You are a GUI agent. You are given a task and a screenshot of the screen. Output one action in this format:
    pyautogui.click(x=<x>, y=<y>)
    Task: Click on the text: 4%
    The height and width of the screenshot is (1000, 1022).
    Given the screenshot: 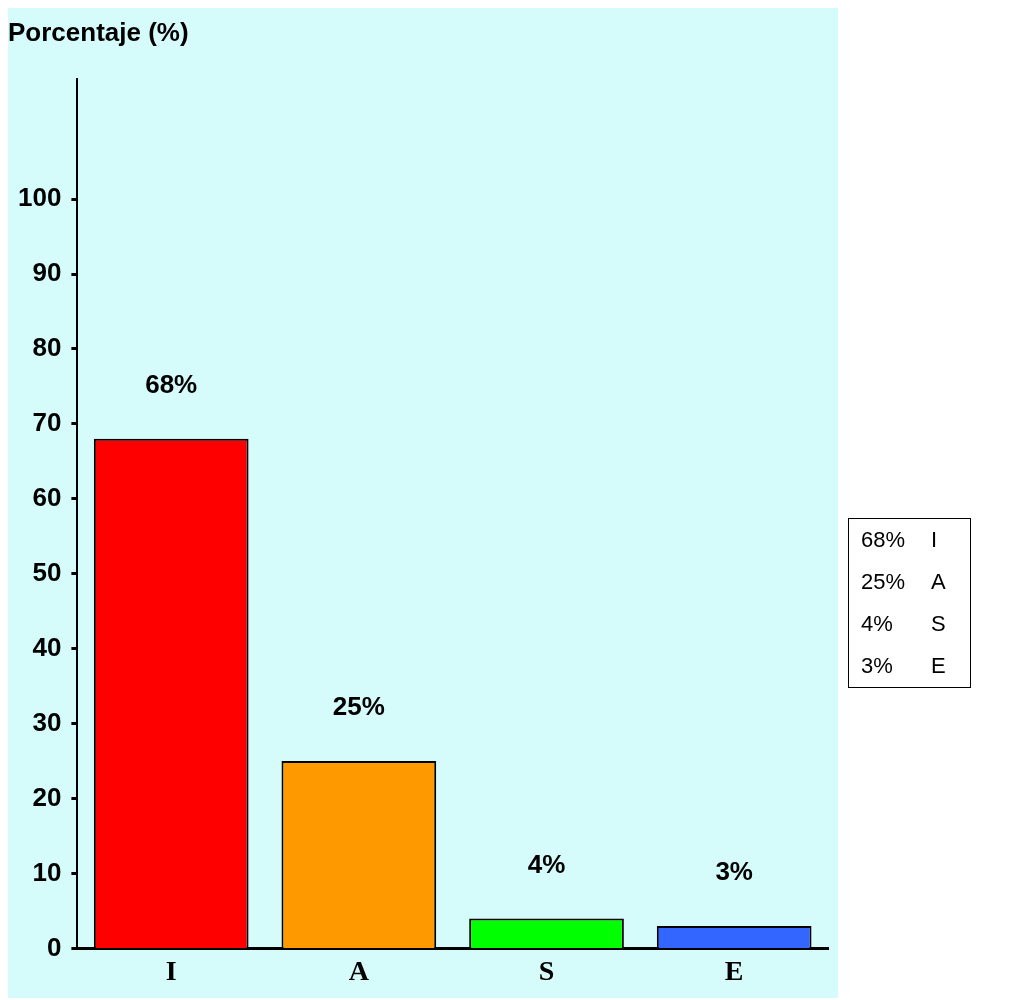 What is the action you would take?
    pyautogui.click(x=877, y=623)
    